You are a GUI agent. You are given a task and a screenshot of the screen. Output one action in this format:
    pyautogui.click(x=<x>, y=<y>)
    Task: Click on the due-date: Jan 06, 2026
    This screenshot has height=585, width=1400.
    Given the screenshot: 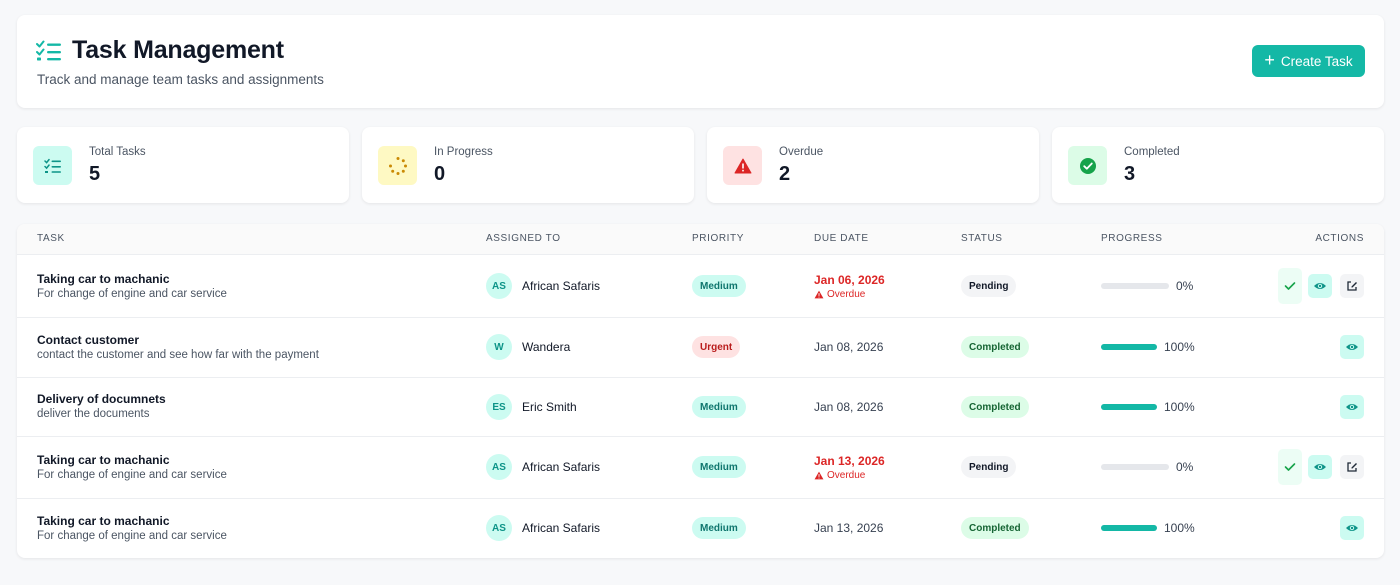 What is the action you would take?
    pyautogui.click(x=849, y=280)
    